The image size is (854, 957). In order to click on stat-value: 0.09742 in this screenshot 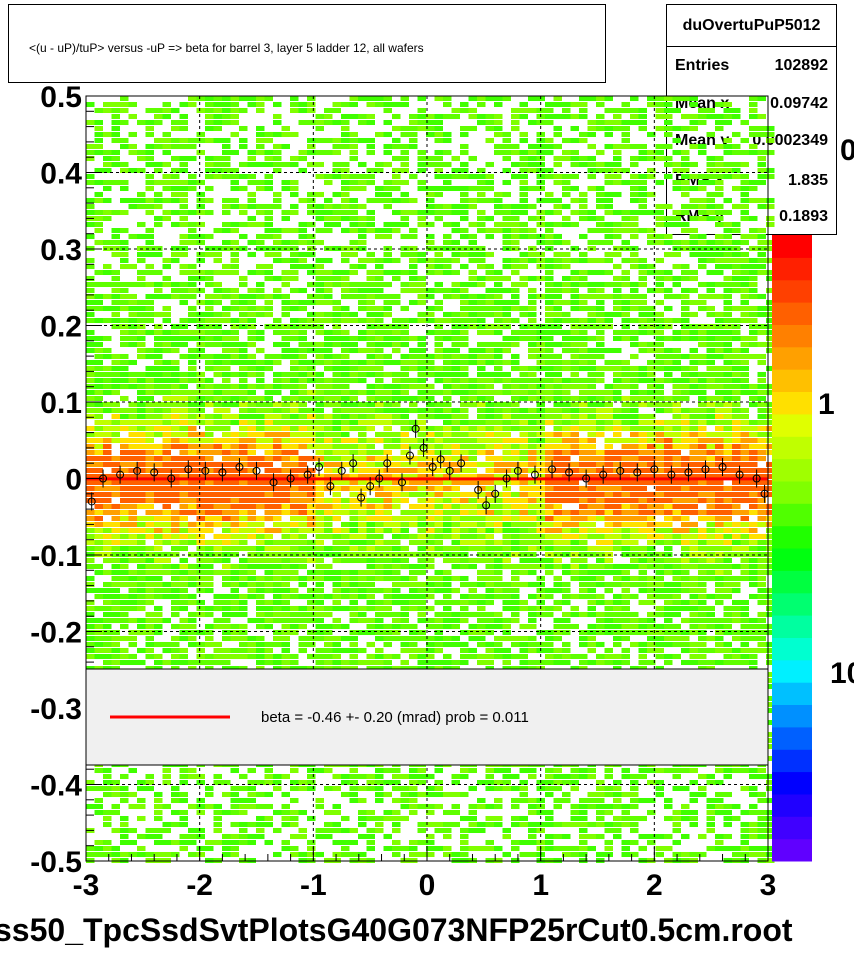, I will do `click(799, 103)`.